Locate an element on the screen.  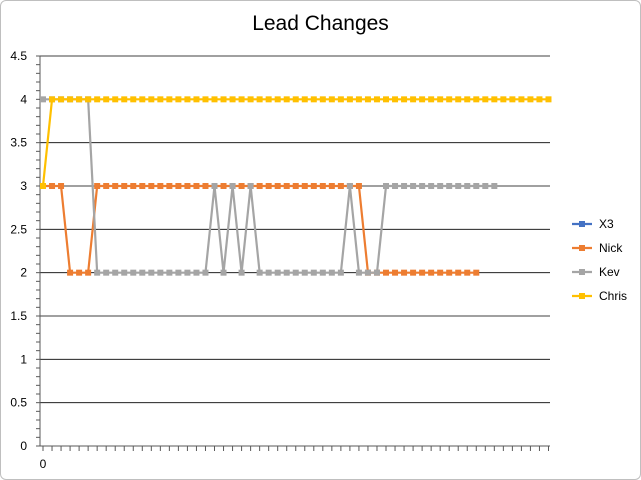
chart-title: Lead Changes is located at coordinates (320, 23).